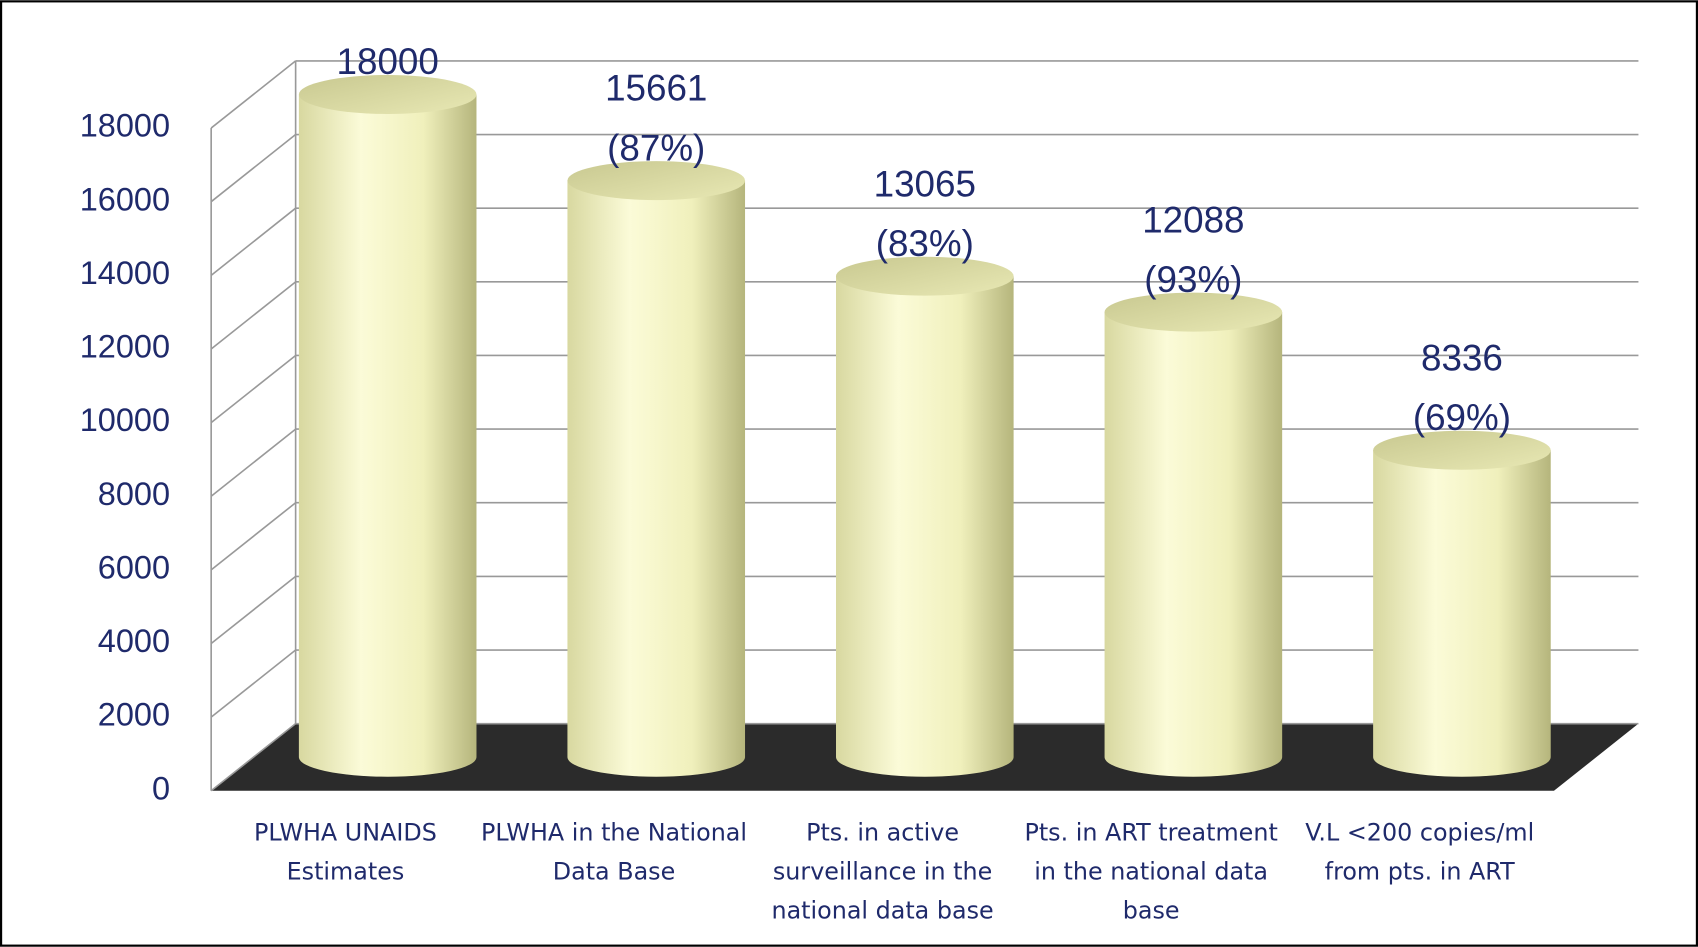  I want to click on y-tick-label: 14000, so click(125, 273).